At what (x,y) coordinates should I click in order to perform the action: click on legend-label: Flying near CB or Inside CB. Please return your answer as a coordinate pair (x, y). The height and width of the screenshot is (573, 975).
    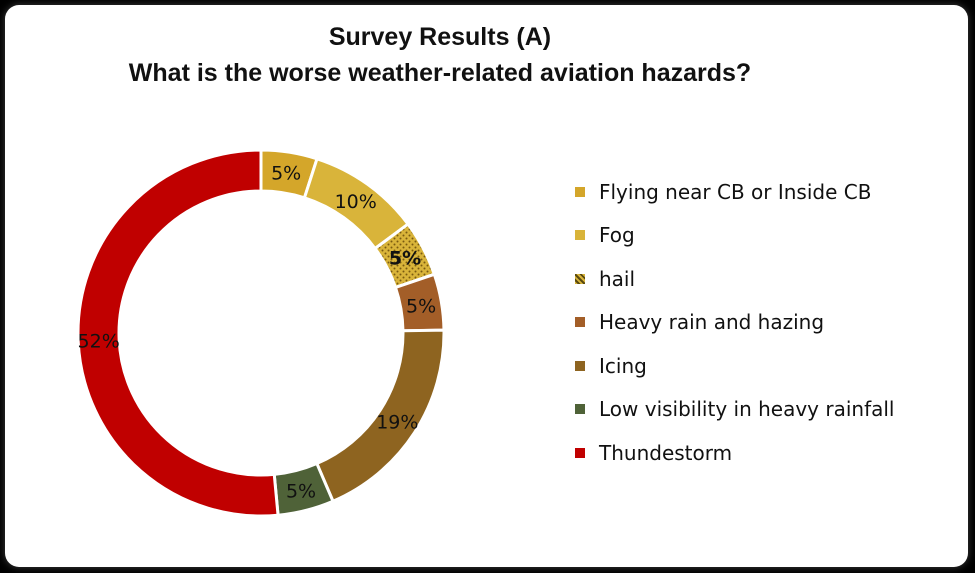
    Looking at the image, I should click on (735, 191).